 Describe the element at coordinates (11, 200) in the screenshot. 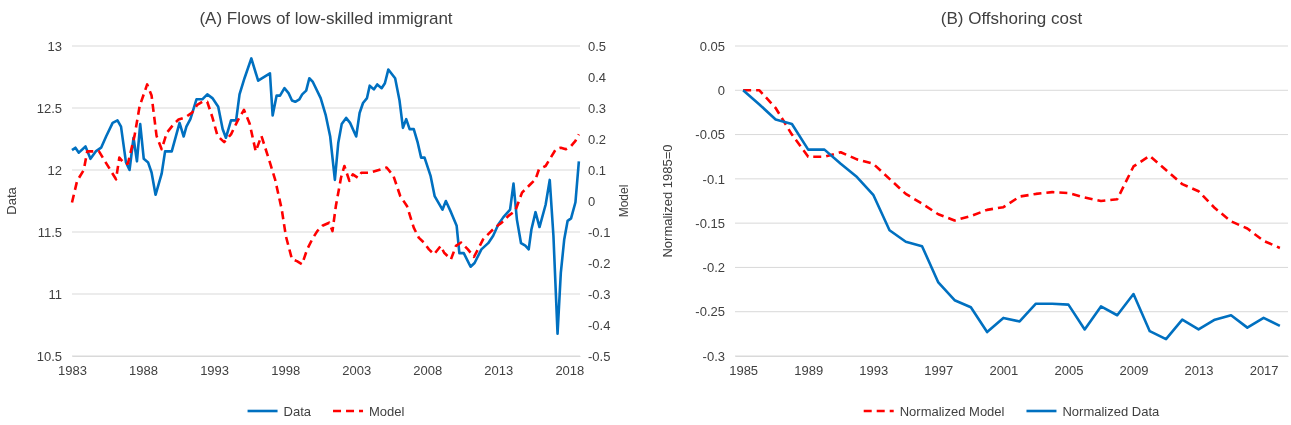

I see `y-axis-title: Data` at that location.